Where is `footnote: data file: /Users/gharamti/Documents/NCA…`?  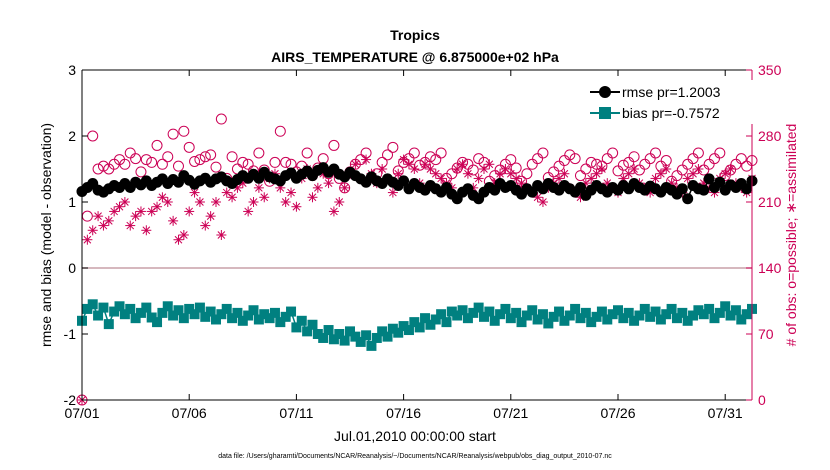 footnote: data file: /Users/gharamti/Documents/NCA… is located at coordinates (415, 456).